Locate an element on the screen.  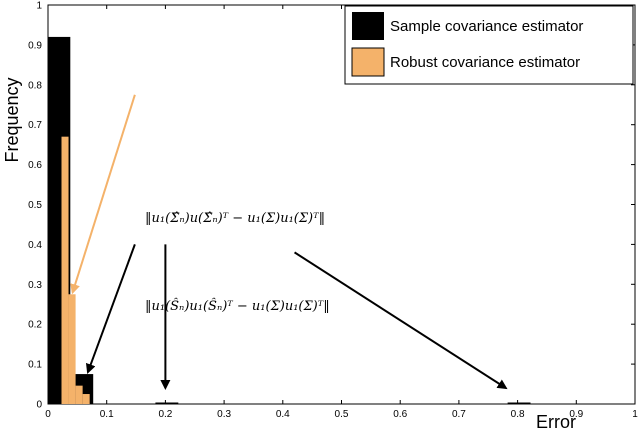
x-tick-label: 0.6 is located at coordinates (400, 414).